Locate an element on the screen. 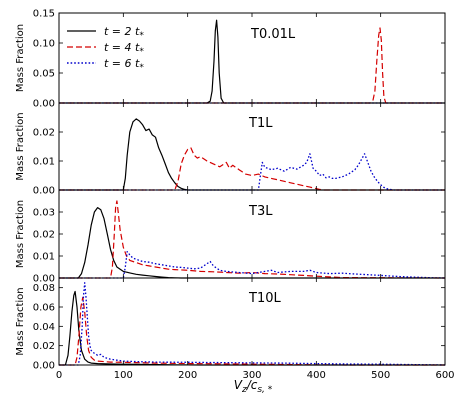 The image size is (463, 405). panel-title-3: T3L is located at coordinates (260, 211).